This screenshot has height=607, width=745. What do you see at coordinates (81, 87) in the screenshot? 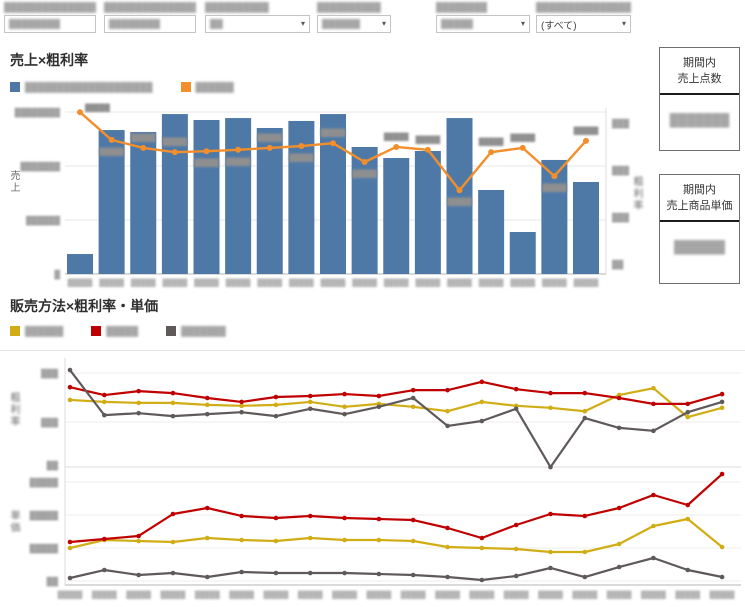
I see `legend-item-sales: ████████████████████` at bounding box center [81, 87].